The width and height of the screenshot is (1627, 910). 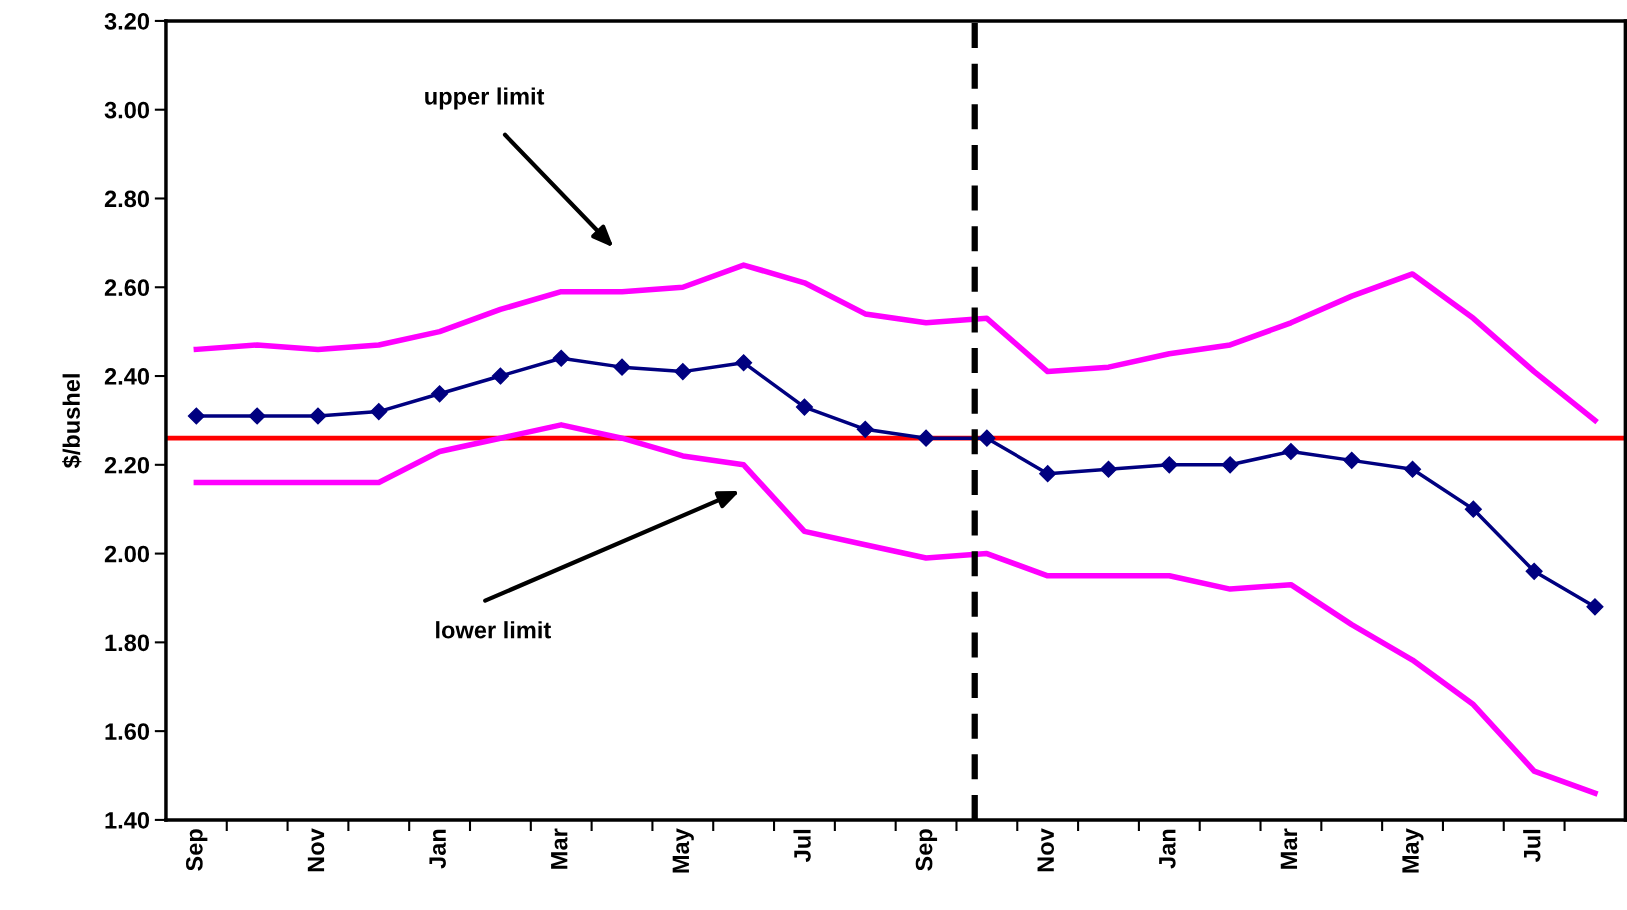 What do you see at coordinates (127, 199) in the screenshot?
I see `y-tick-label: 2.80` at bounding box center [127, 199].